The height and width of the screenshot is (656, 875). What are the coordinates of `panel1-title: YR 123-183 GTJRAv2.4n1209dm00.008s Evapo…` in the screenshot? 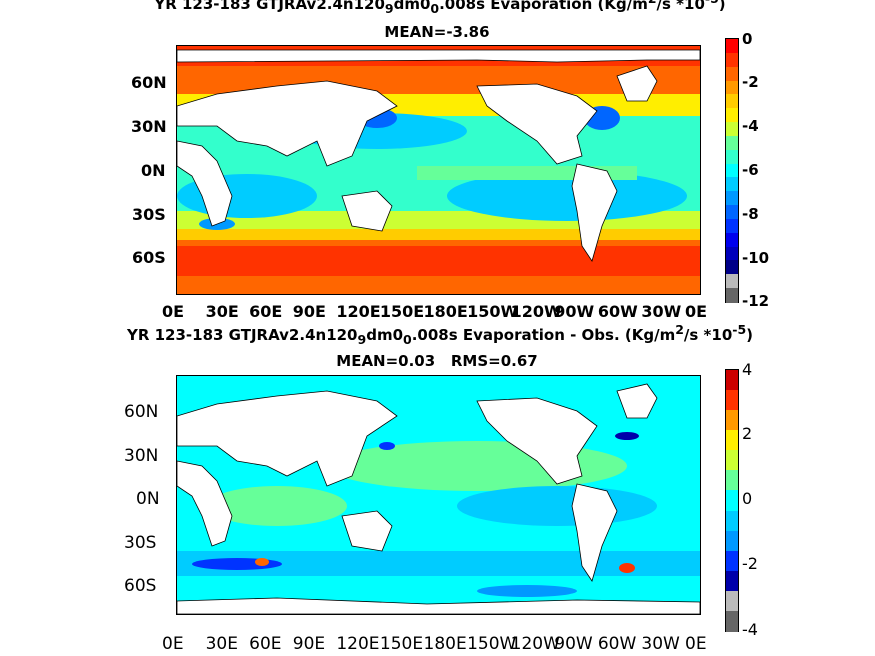 It's located at (440, 8).